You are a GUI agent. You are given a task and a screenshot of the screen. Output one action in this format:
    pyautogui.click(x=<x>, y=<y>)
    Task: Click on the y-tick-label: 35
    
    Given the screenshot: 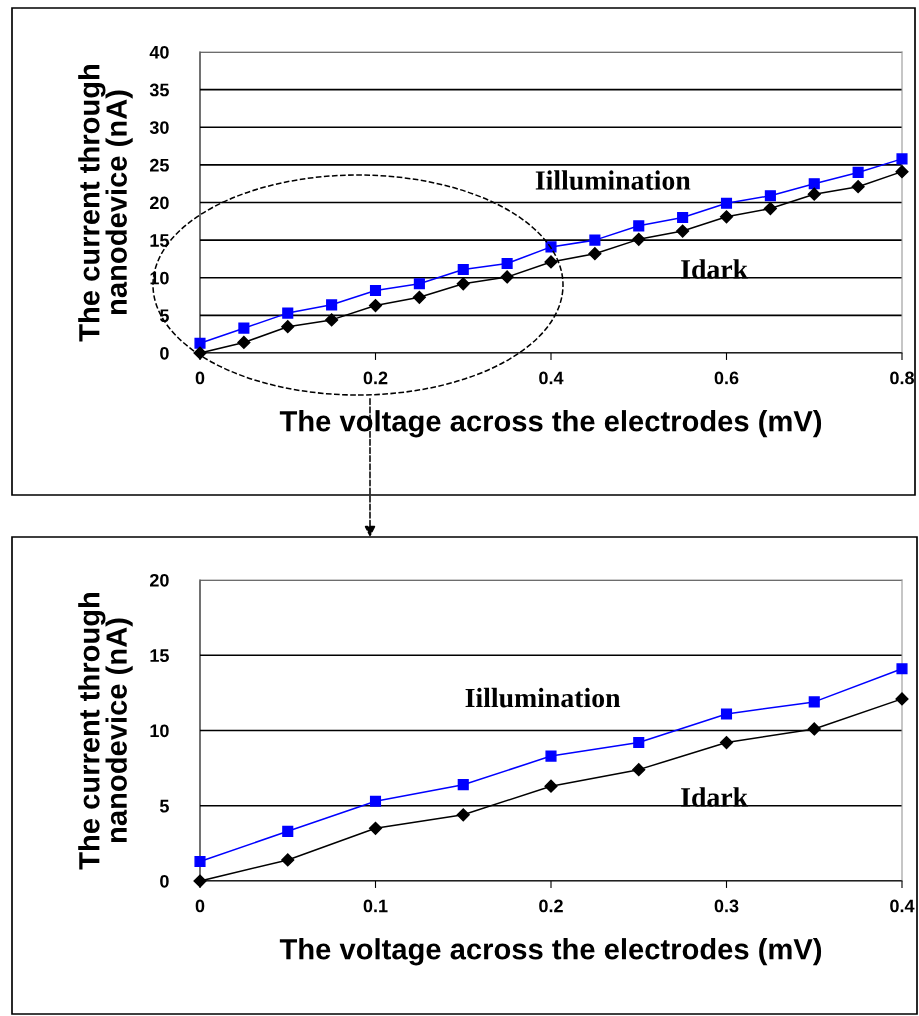 What is the action you would take?
    pyautogui.click(x=159, y=90)
    